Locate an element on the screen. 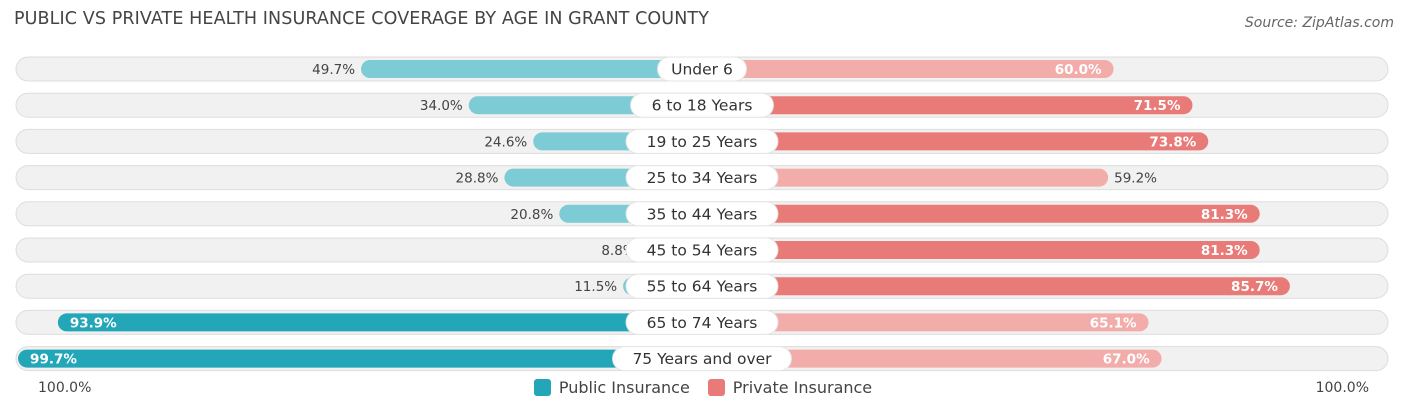 This screenshot has width=1406, height=414. label-private: 71.5% is located at coordinates (1157, 106).